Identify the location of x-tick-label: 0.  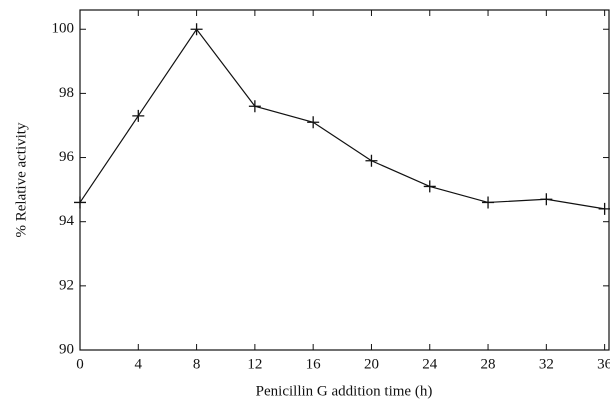
(80, 364).